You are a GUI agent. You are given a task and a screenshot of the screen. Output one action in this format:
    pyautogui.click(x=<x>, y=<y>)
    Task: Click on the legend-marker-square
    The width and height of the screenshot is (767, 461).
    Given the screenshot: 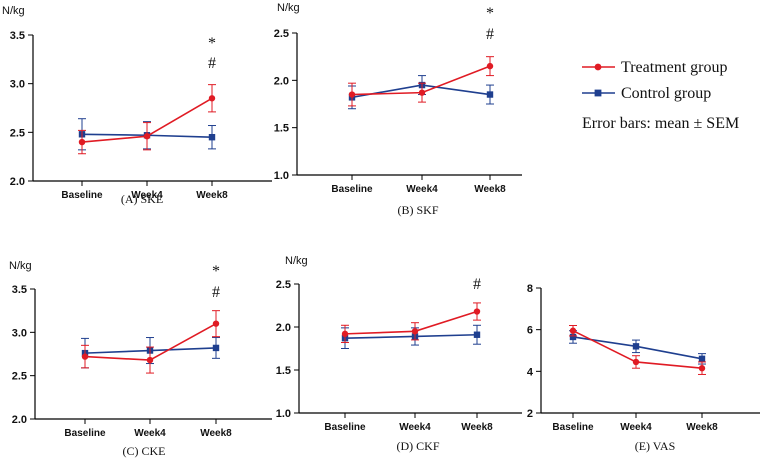 What is the action you would take?
    pyautogui.click(x=598, y=93)
    